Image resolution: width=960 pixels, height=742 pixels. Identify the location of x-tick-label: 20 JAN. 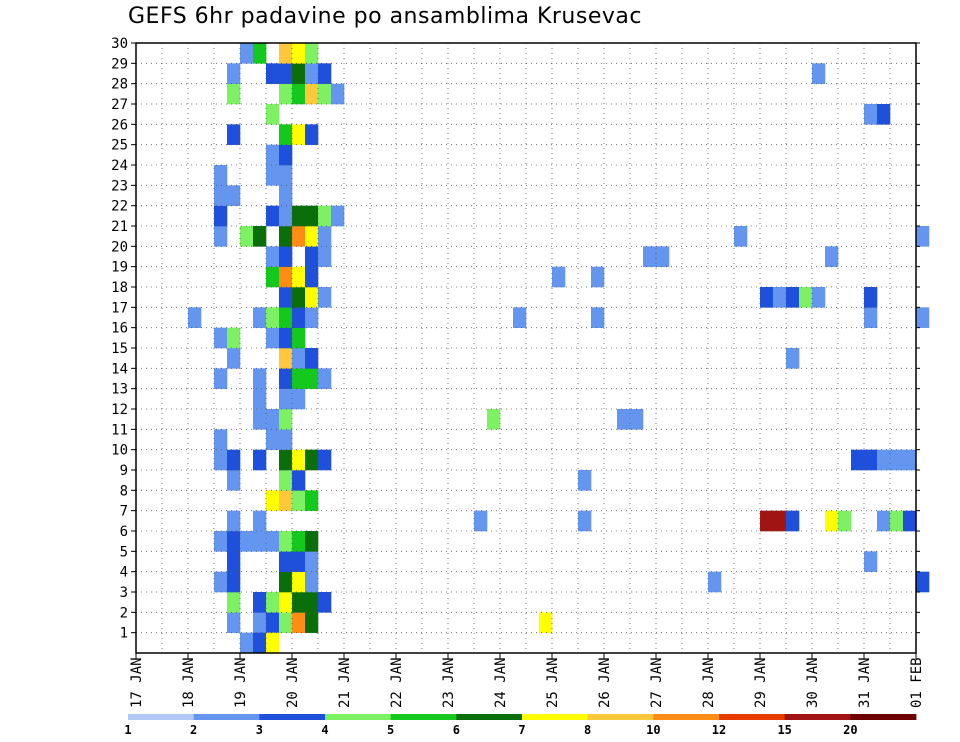
(293, 682).